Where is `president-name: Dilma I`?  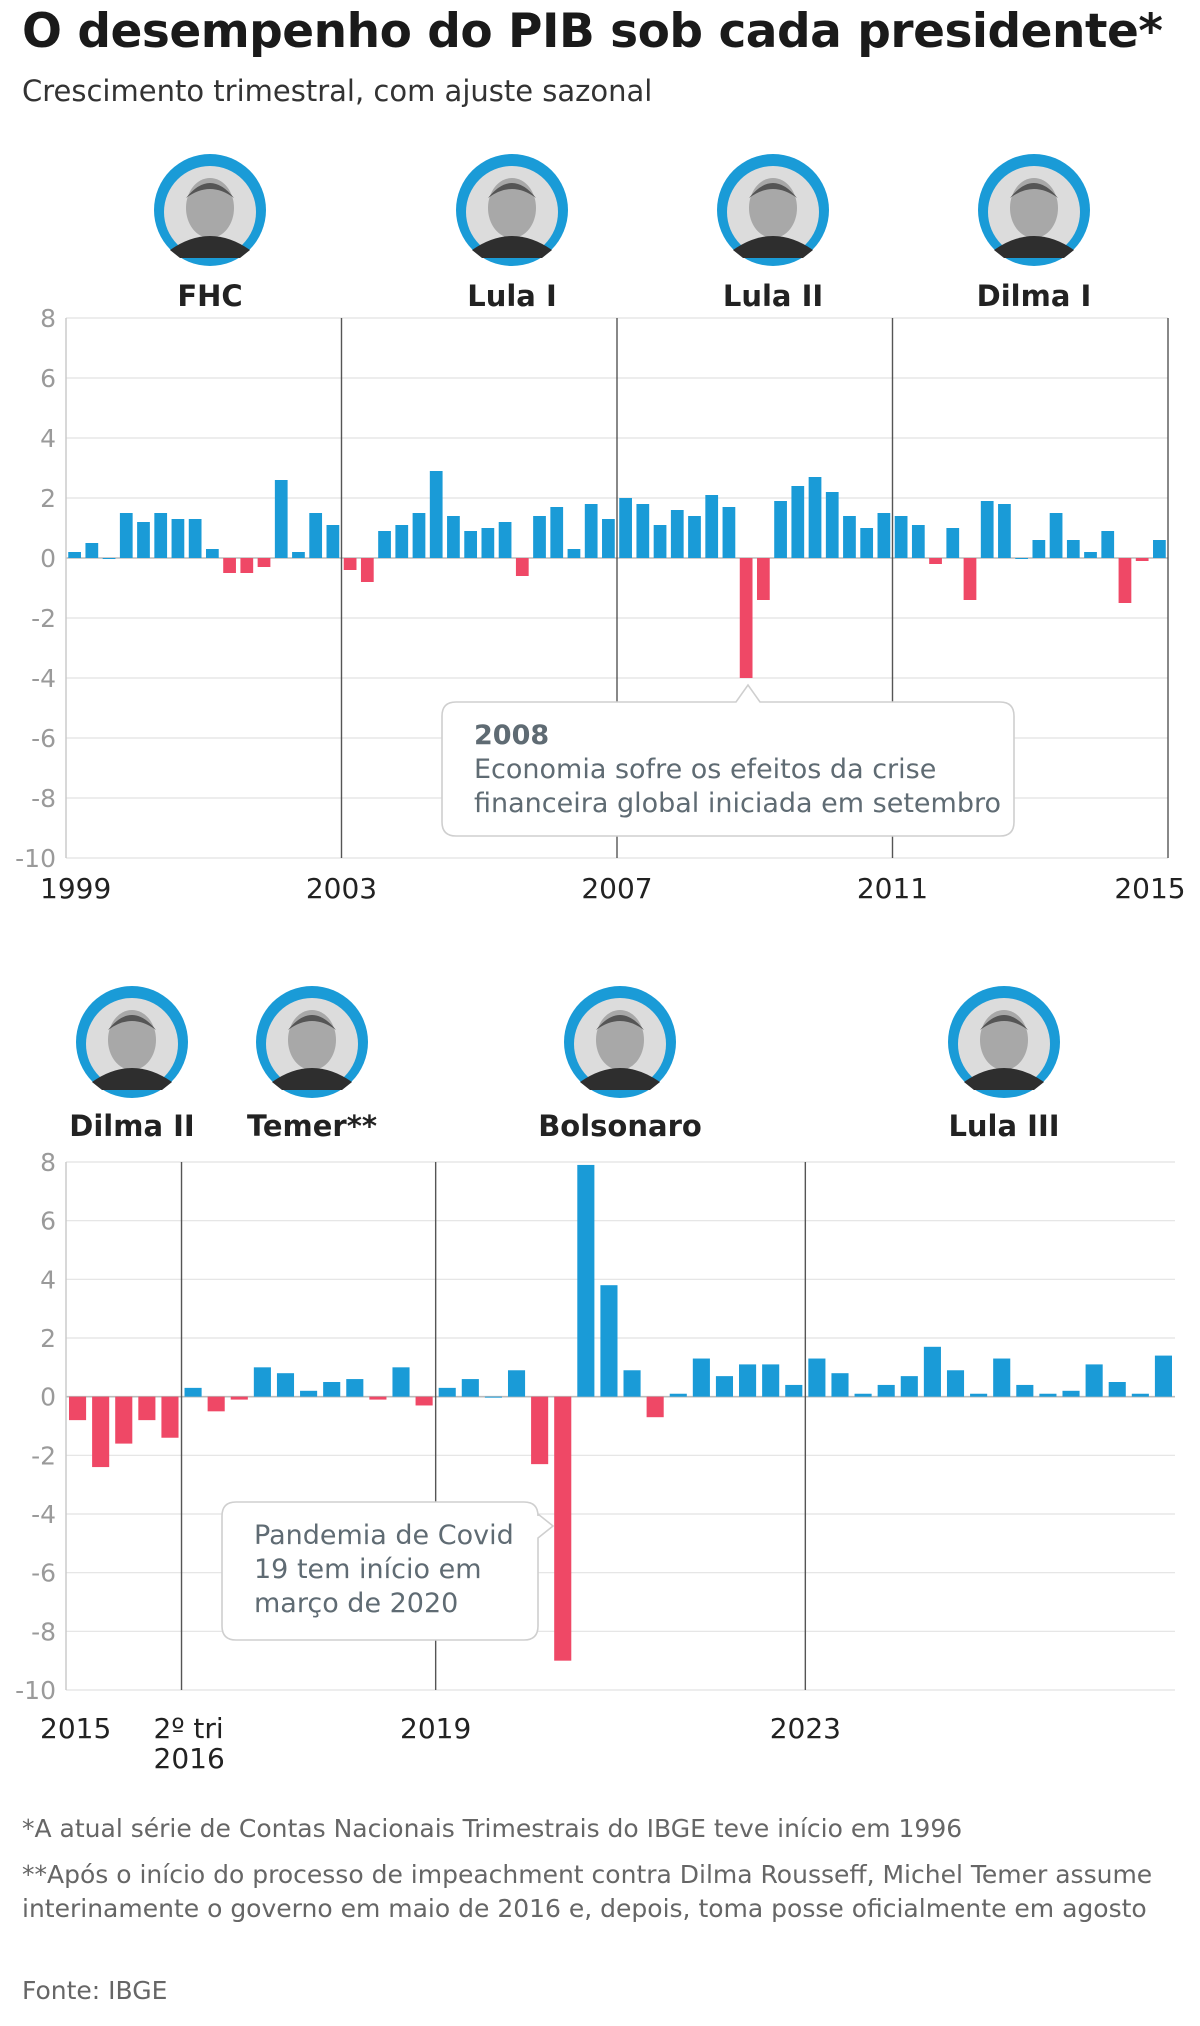
president-name: Dilma I is located at coordinates (1034, 296).